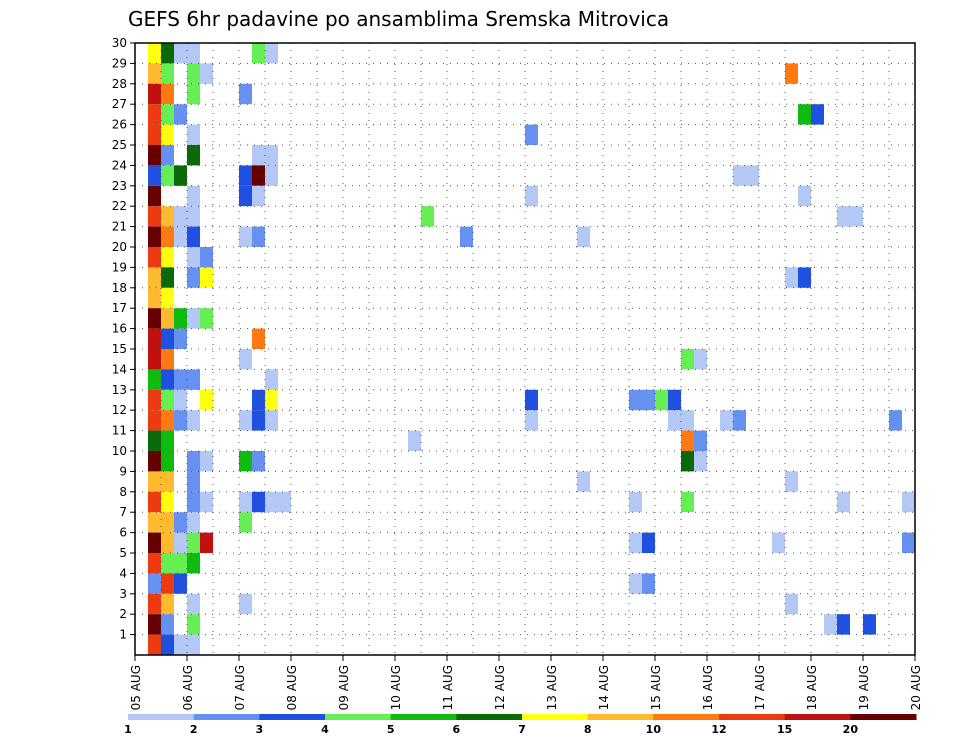 Image resolution: width=960 pixels, height=742 pixels. I want to click on y-tick-label: 13, so click(119, 390).